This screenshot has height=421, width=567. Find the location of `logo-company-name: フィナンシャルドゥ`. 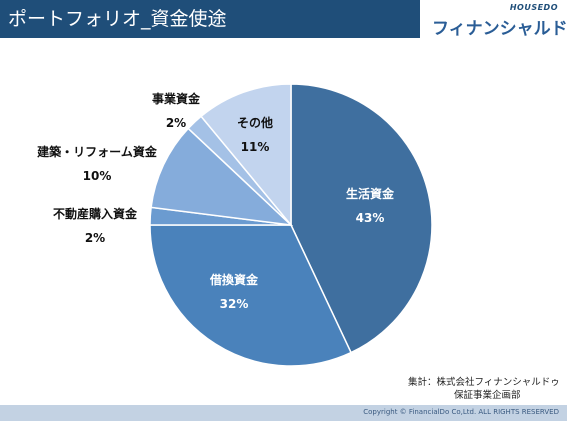

logo-company-name: フィナンシャルドゥ is located at coordinates (499, 29).